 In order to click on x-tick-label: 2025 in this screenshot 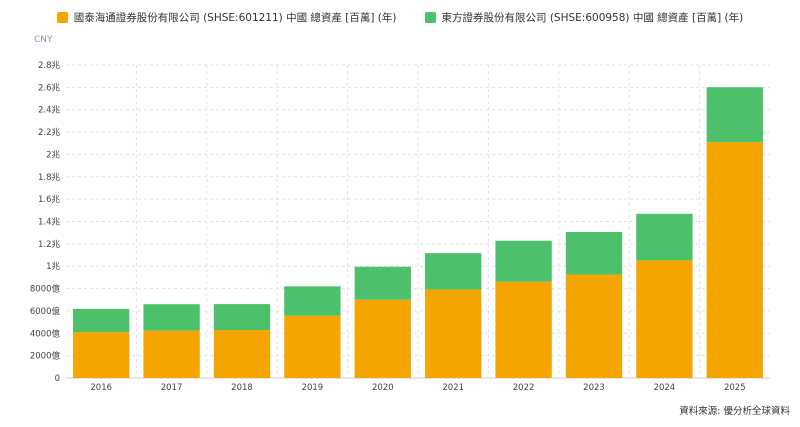, I will do `click(735, 388)`.